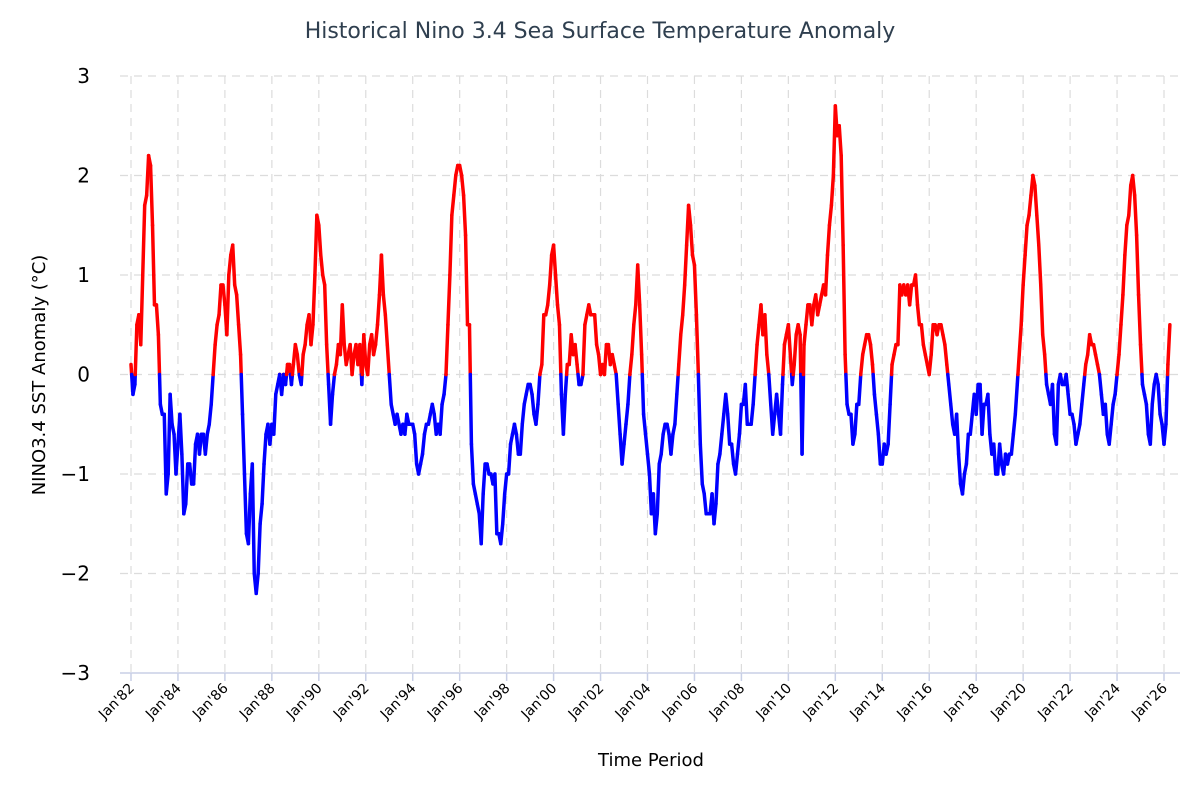  Describe the element at coordinates (163, 701) in the screenshot. I see `x-tick-label: Jan'84` at that location.